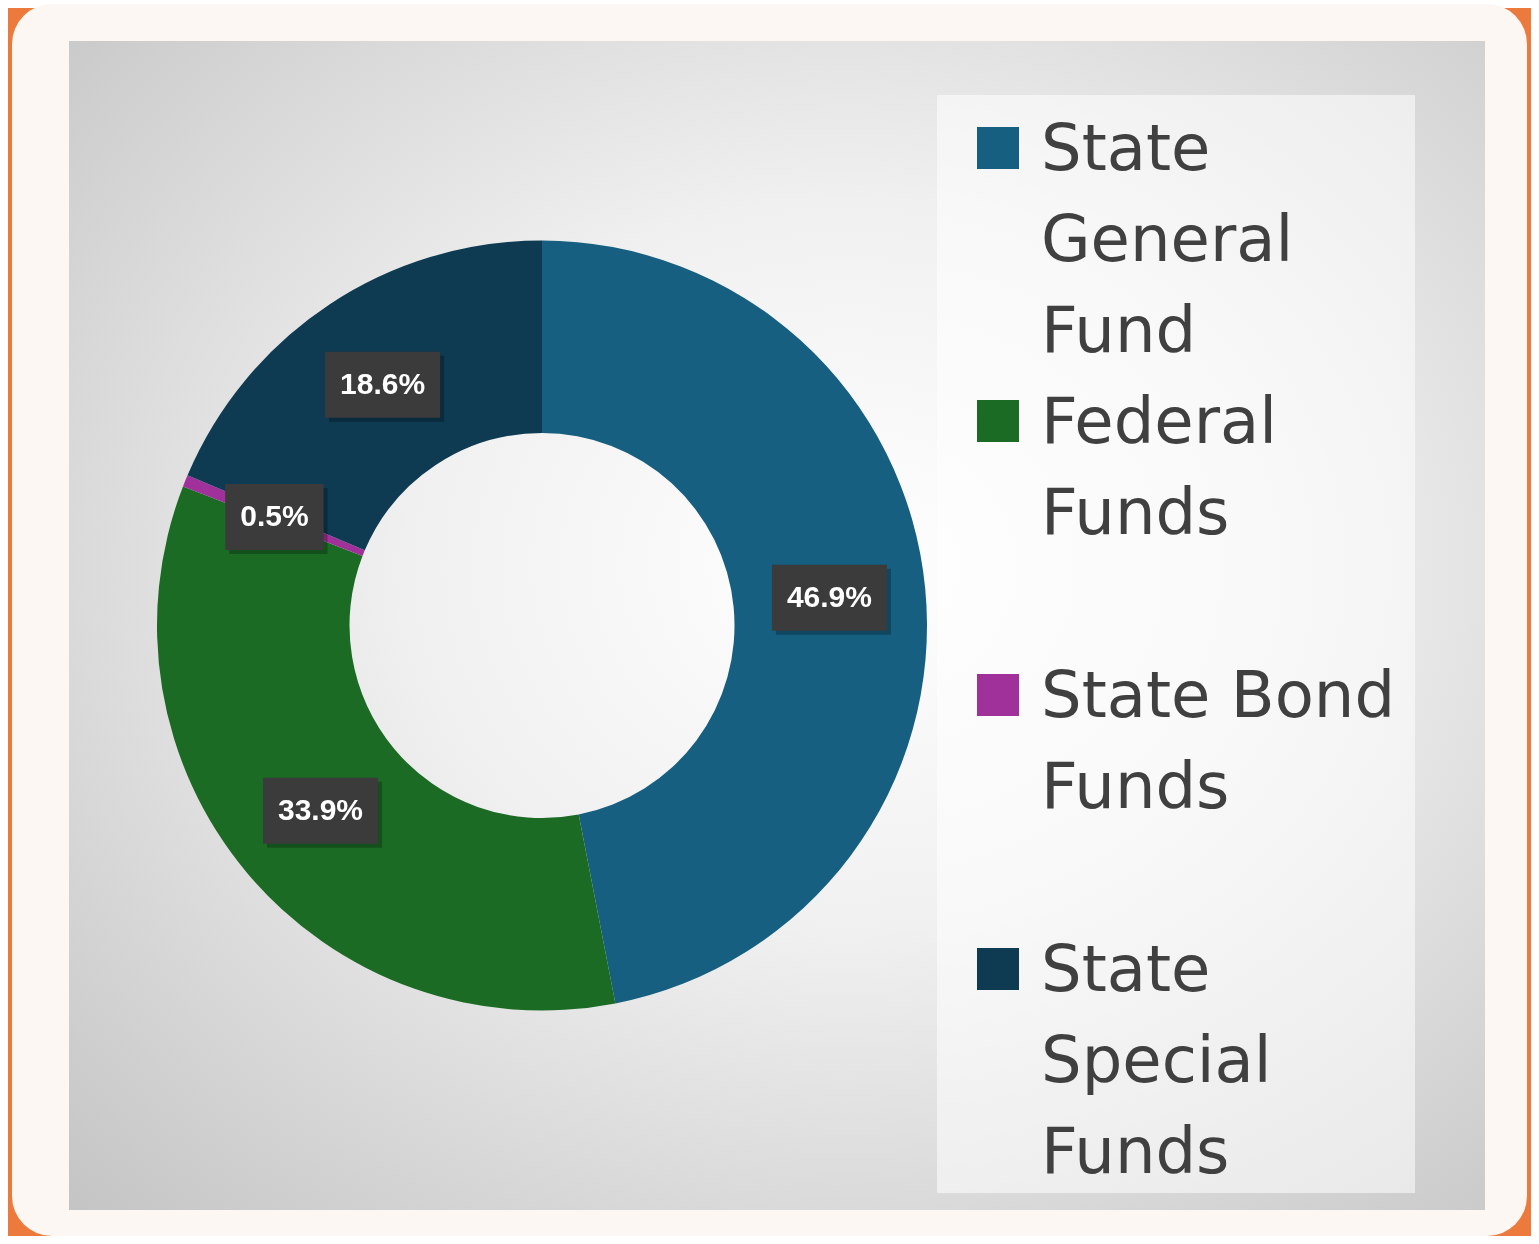 This screenshot has height=1244, width=1539. I want to click on legend-label: Federal Funds, so click(1159, 467).